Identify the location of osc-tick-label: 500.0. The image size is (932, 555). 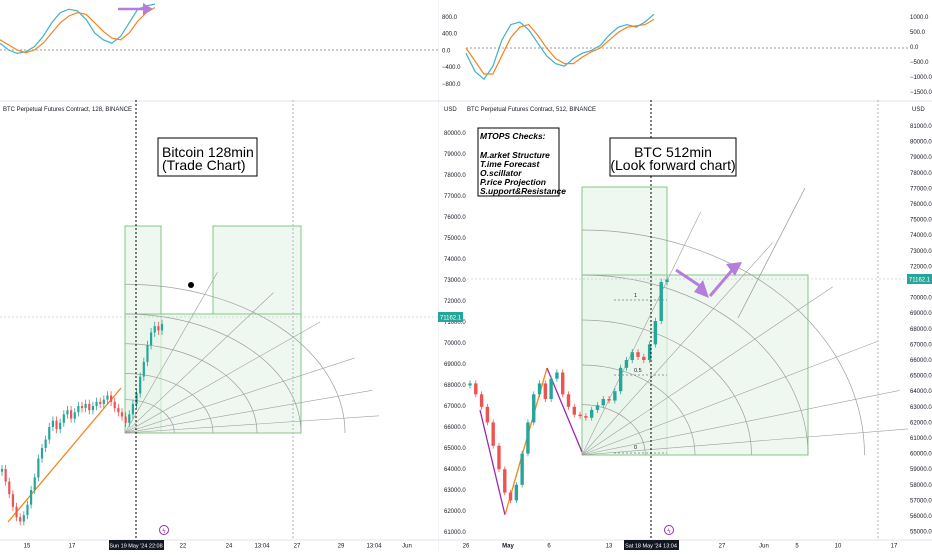
(918, 33).